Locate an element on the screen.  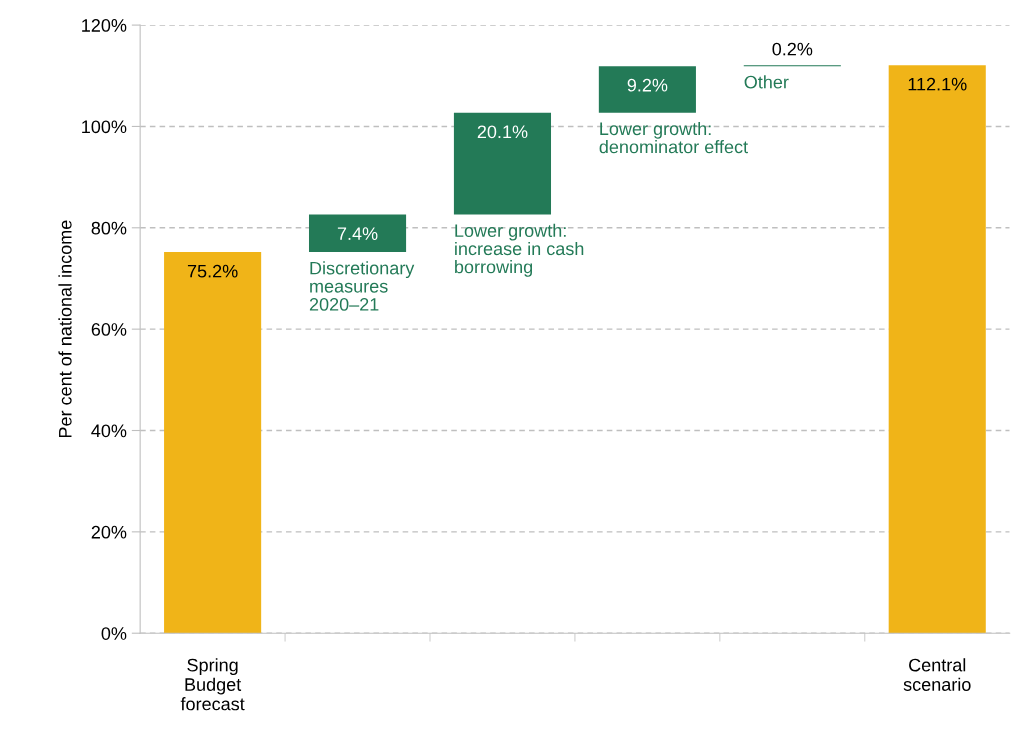
annotation: Other is located at coordinates (766, 82).